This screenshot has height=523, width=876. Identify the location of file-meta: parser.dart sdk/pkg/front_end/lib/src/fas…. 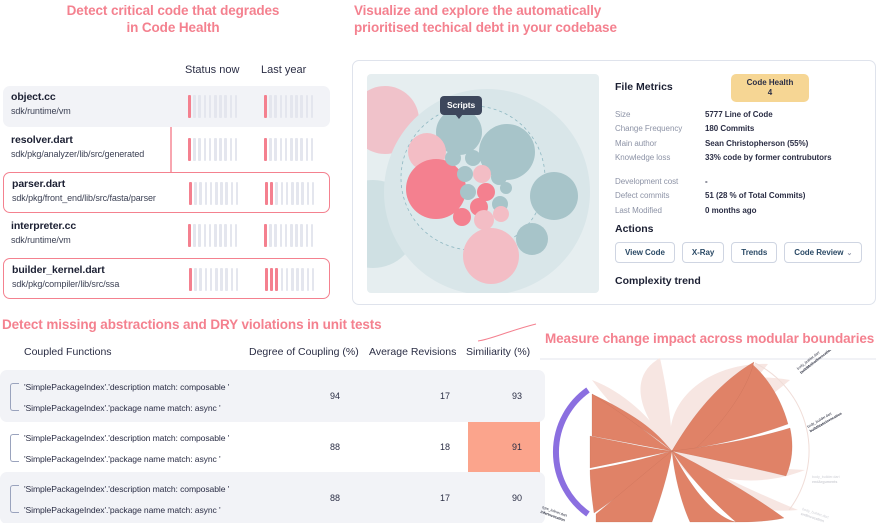
(84, 190).